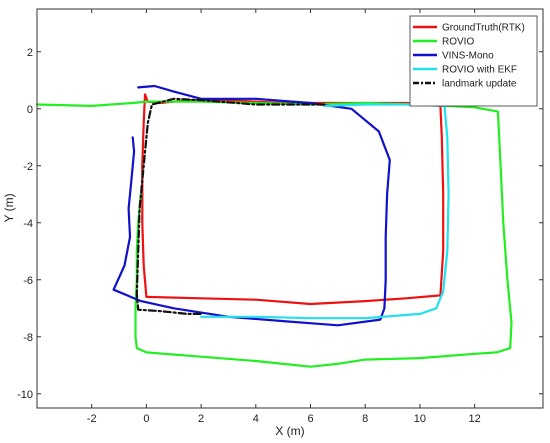 The image size is (550, 443). I want to click on y-axis-label: Y (m), so click(9, 207).